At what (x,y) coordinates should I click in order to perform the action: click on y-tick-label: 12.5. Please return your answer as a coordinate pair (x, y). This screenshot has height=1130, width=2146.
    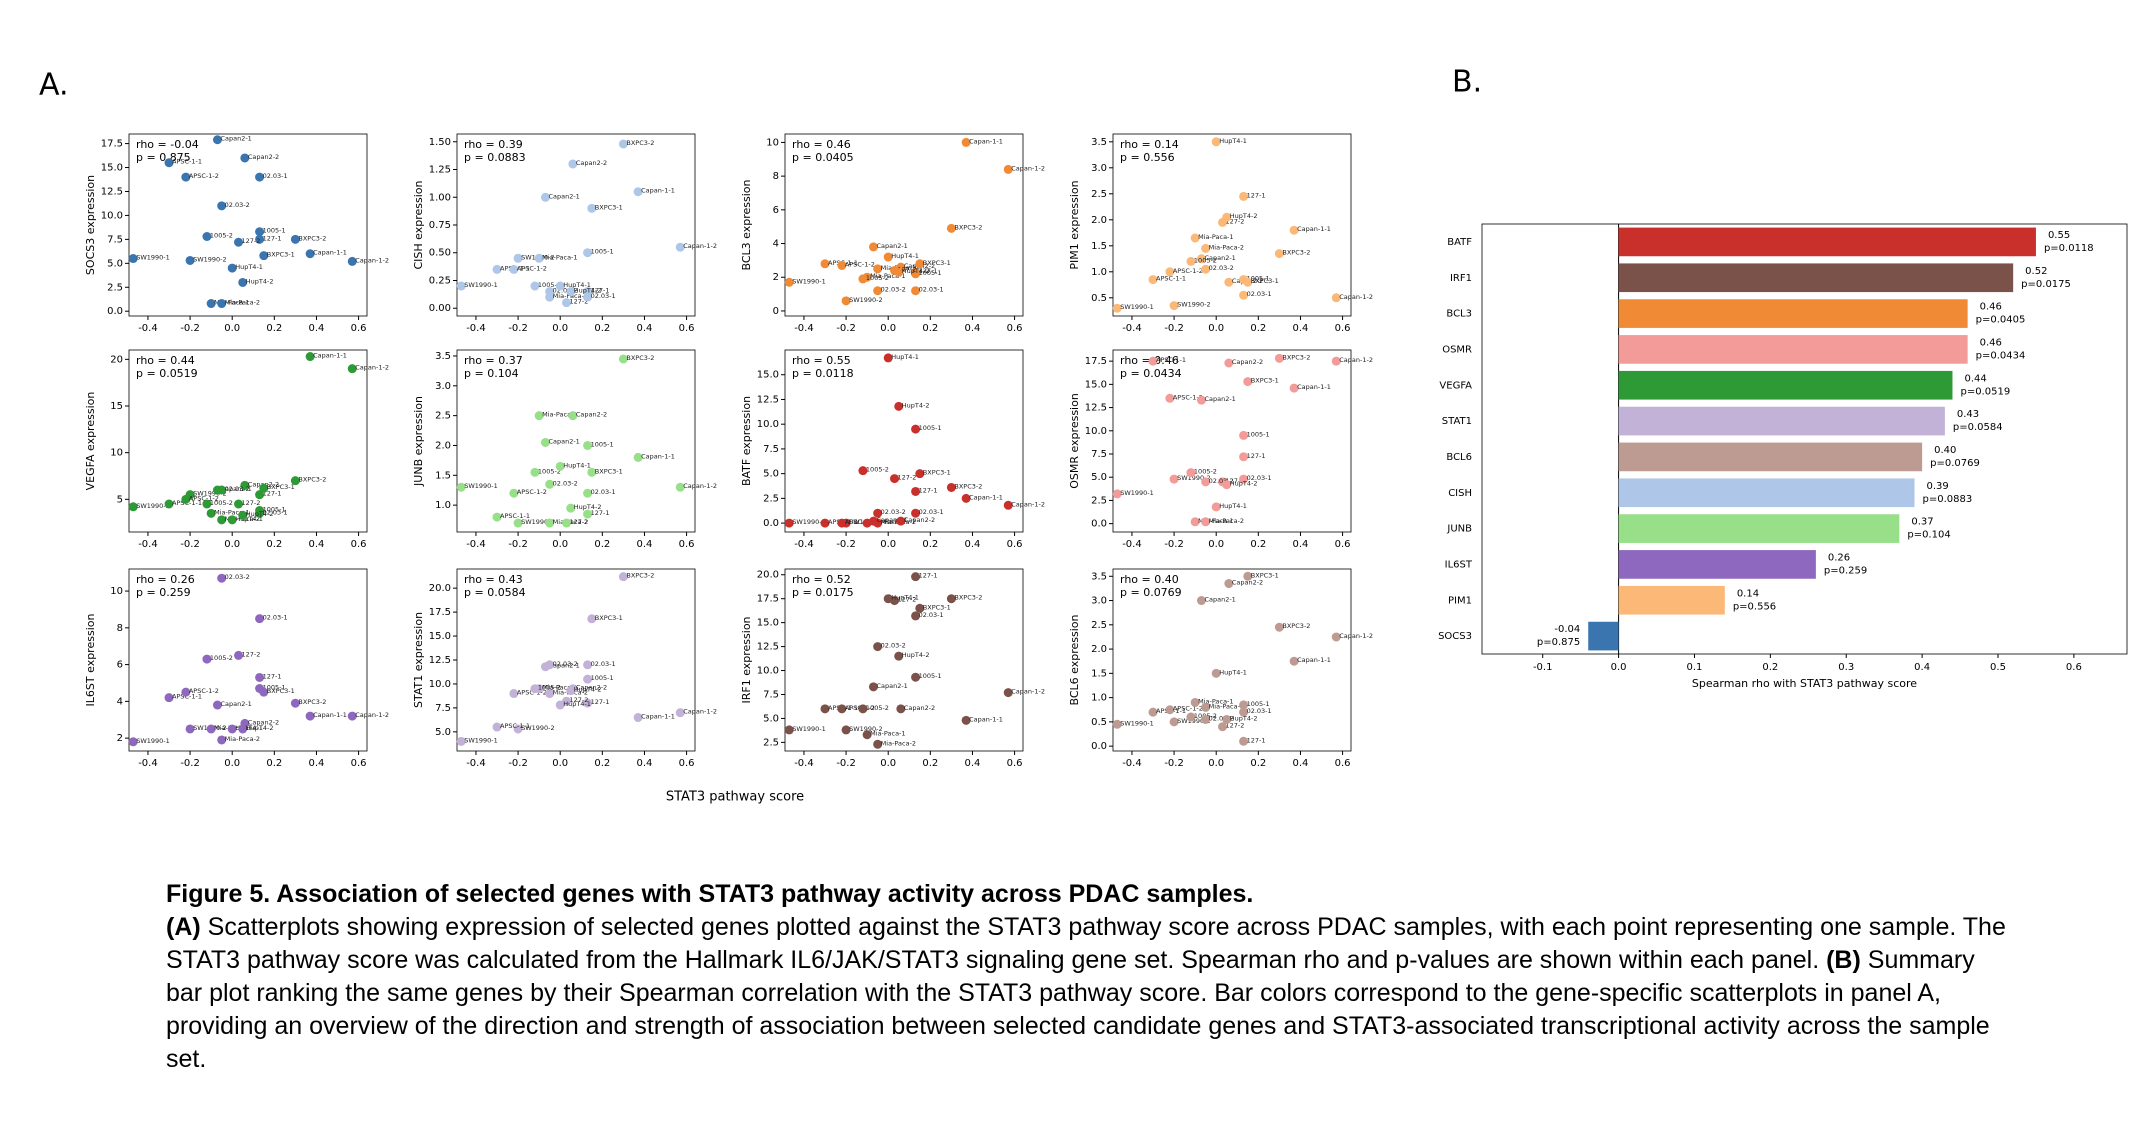
    Looking at the image, I should click on (768, 647).